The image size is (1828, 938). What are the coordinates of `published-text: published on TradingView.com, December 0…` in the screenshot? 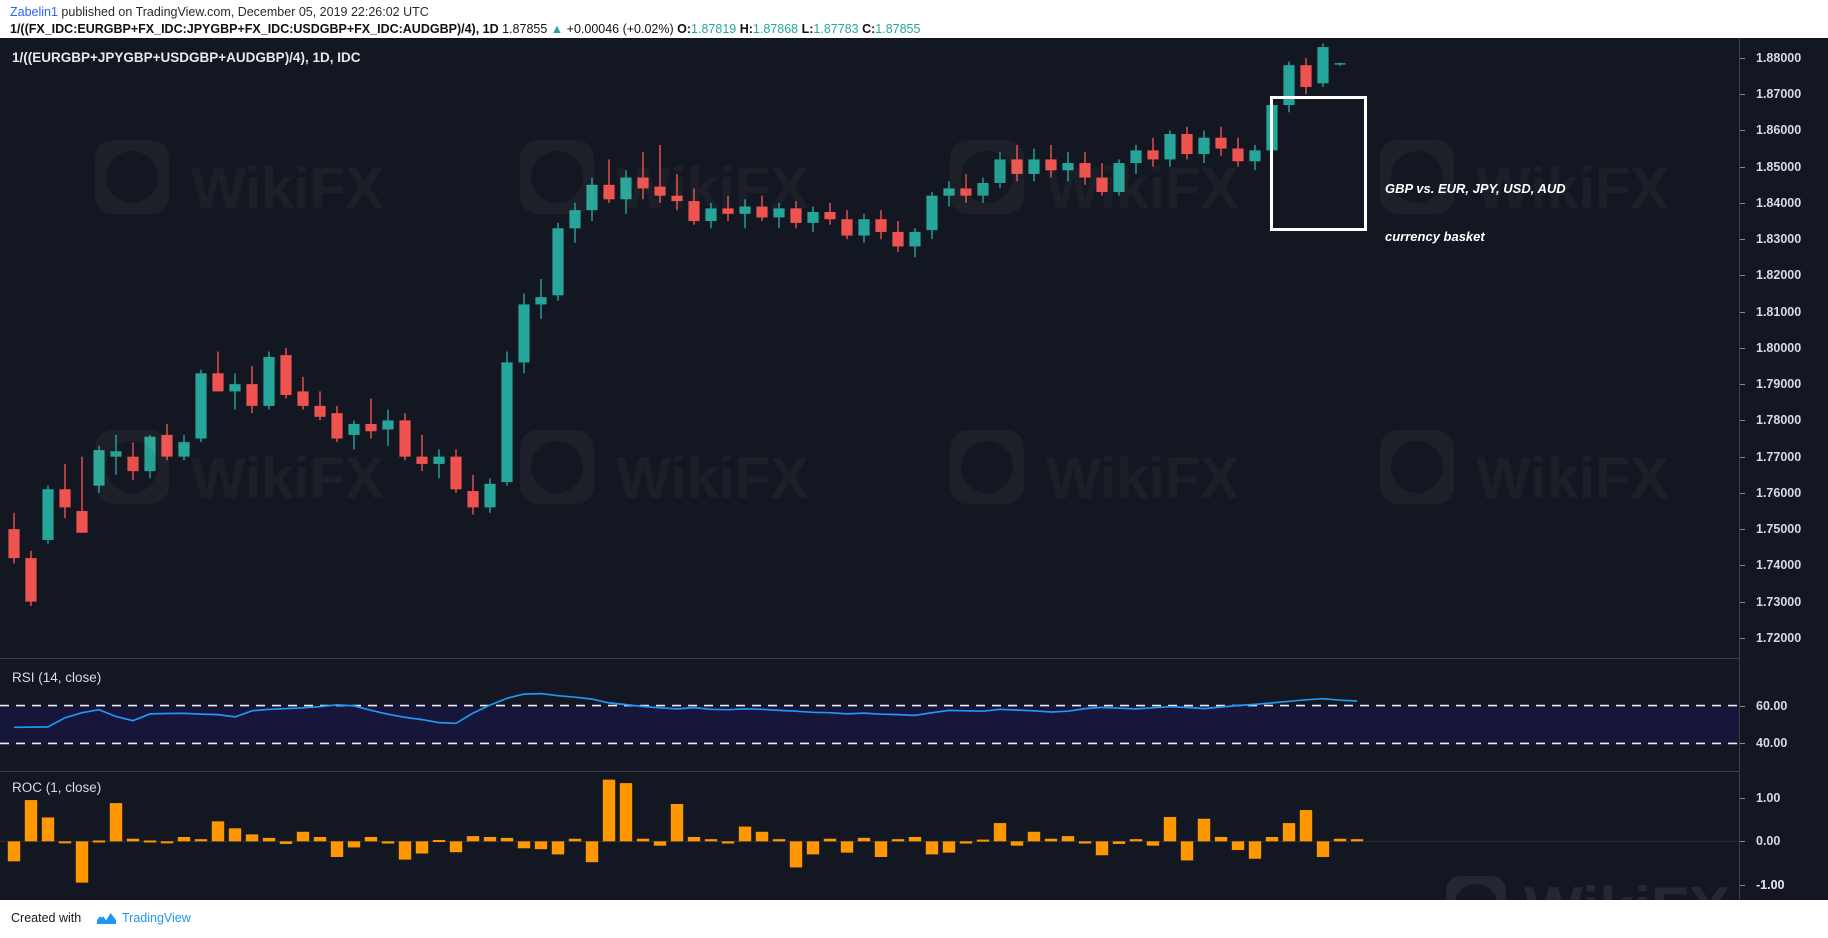 It's located at (243, 12).